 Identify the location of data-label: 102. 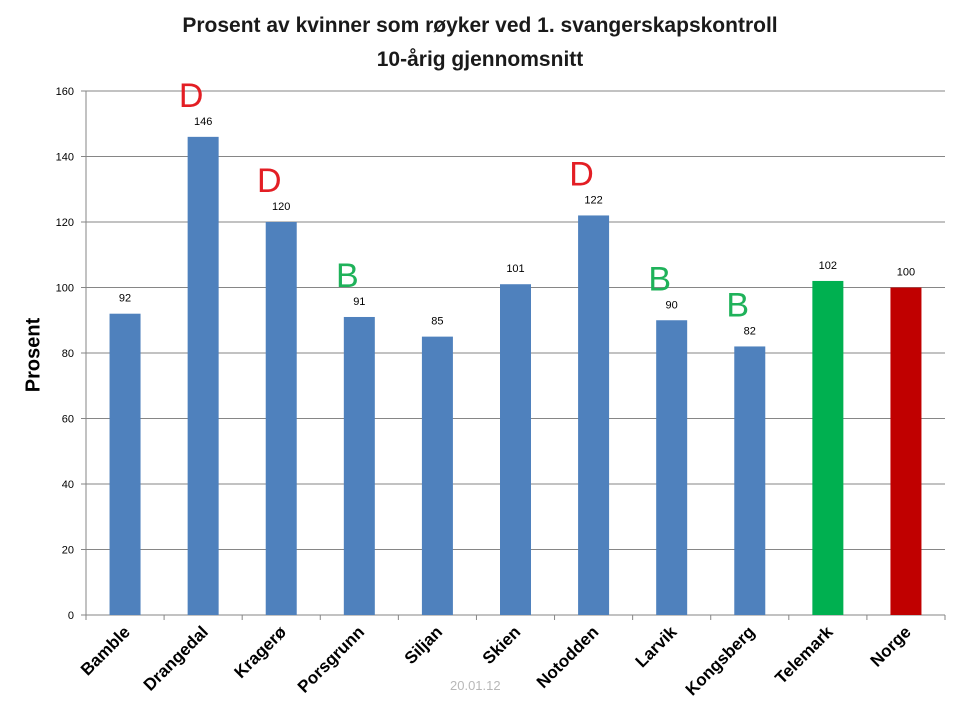
(828, 266).